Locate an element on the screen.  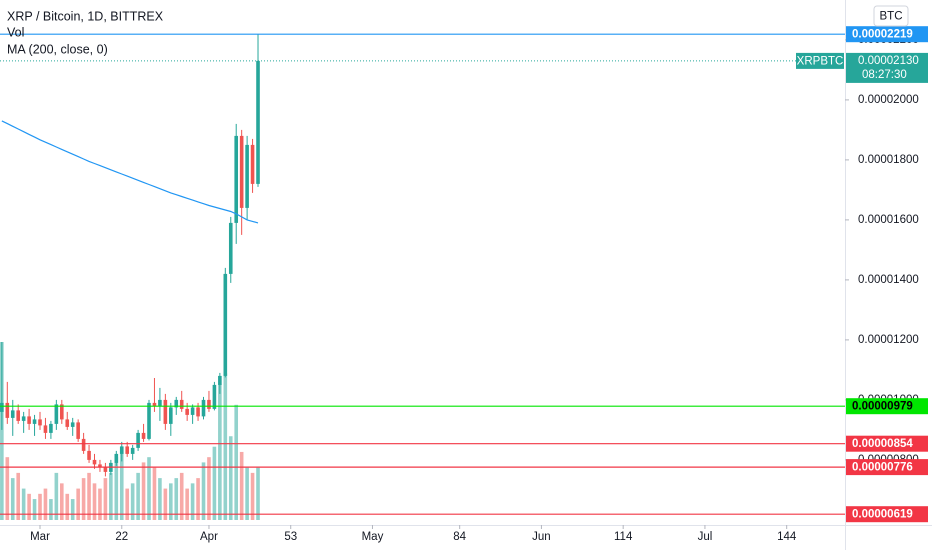
y-tick-label: 0.00002000 is located at coordinates (888, 100).